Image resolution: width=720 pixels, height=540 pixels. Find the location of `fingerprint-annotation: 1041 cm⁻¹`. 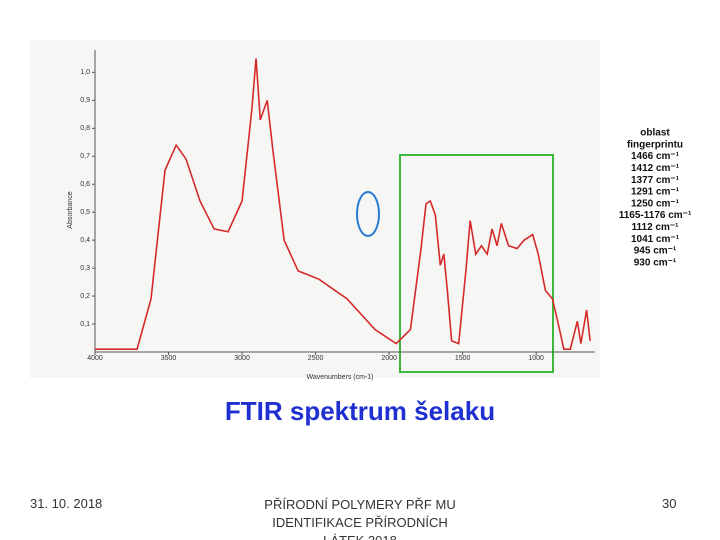

fingerprint-annotation: 1041 cm⁻¹ is located at coordinates (655, 239).